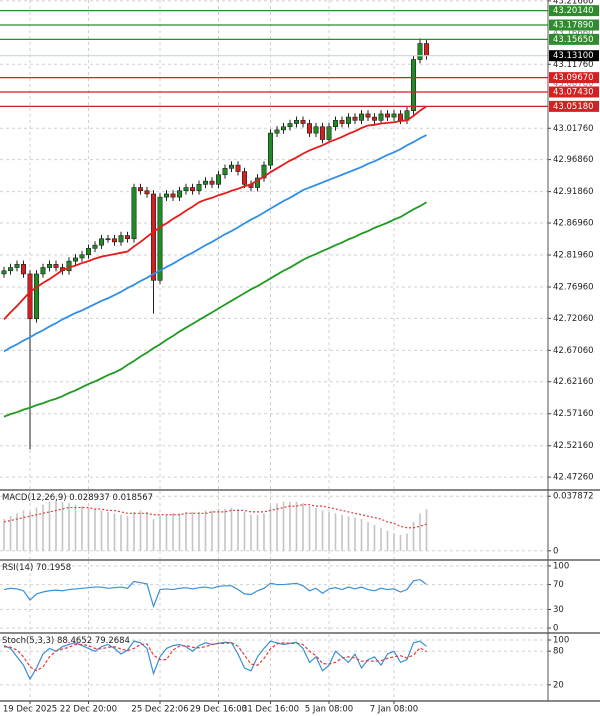 Image resolution: width=600 pixels, height=716 pixels. What do you see at coordinates (218, 710) in the screenshot?
I see `x-tick-label: 29 Dec 16:00` at bounding box center [218, 710].